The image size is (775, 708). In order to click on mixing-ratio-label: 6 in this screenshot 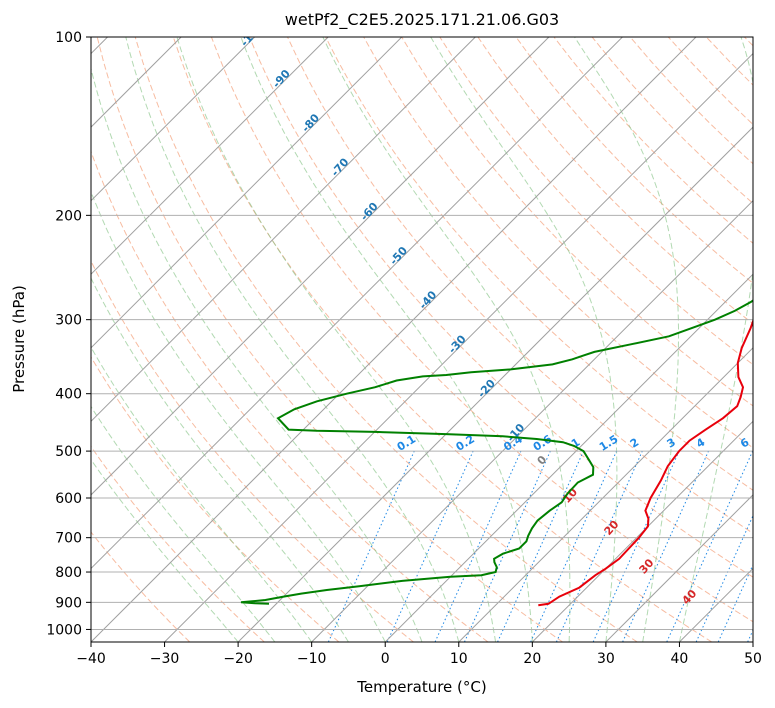, I will do `click(745, 442)`.